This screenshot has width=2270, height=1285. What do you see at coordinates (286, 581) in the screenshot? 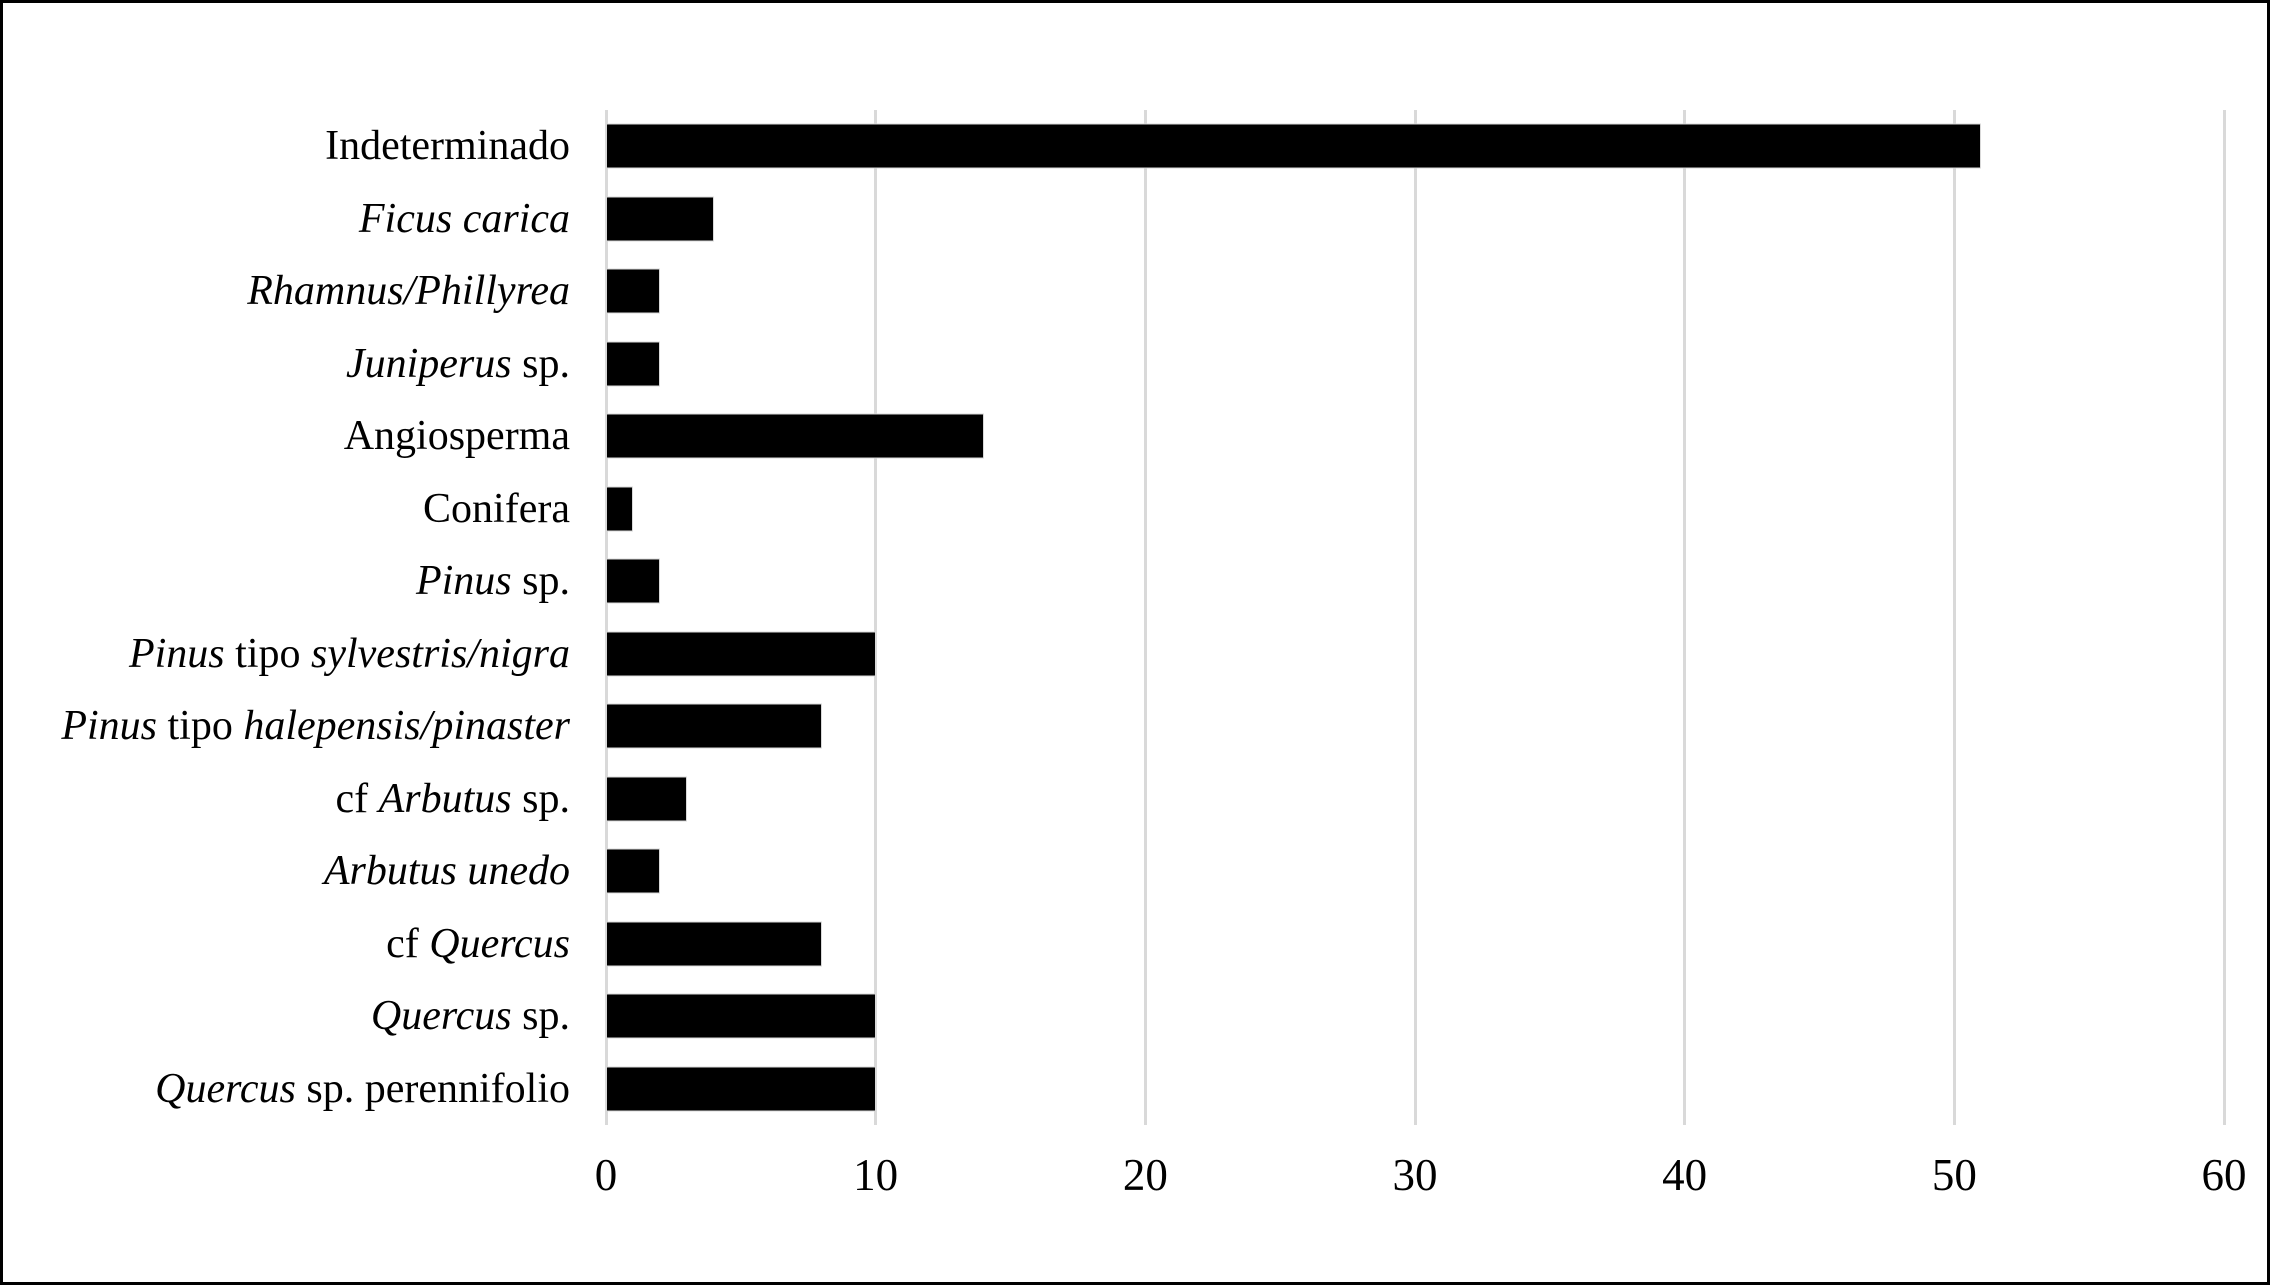
I see `category-label-6: Pinus sp.` at bounding box center [286, 581].